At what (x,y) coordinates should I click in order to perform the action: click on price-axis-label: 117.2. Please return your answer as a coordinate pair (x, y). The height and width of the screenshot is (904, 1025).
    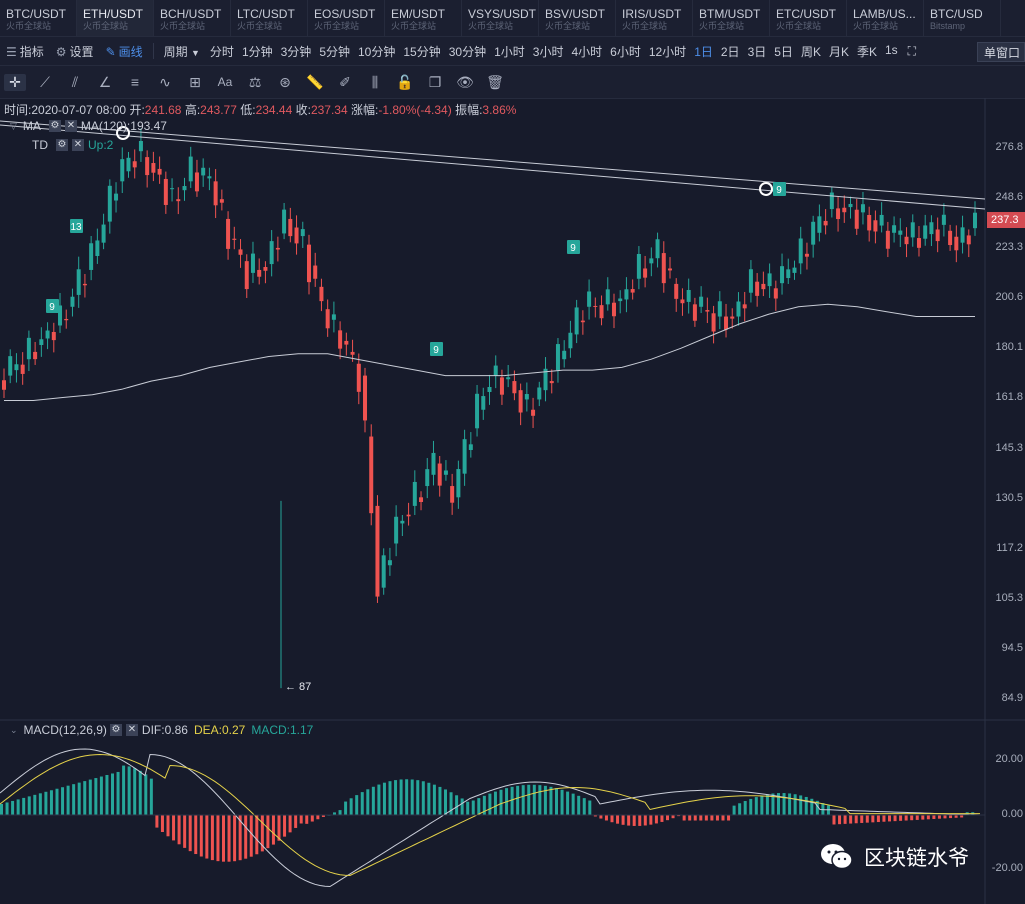
    Looking at the image, I should click on (1009, 548).